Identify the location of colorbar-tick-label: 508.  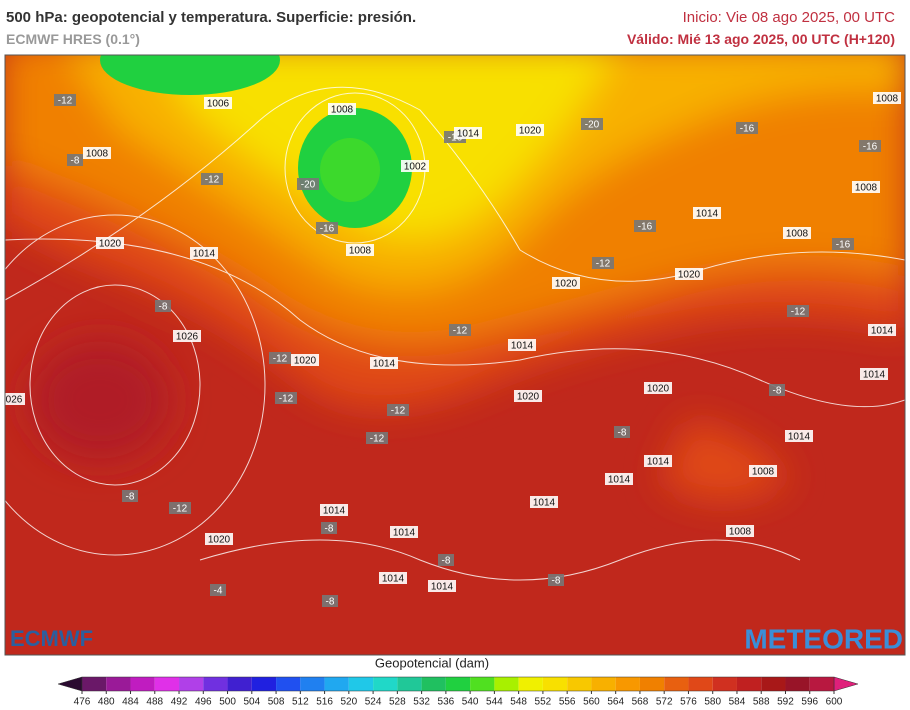
(276, 702).